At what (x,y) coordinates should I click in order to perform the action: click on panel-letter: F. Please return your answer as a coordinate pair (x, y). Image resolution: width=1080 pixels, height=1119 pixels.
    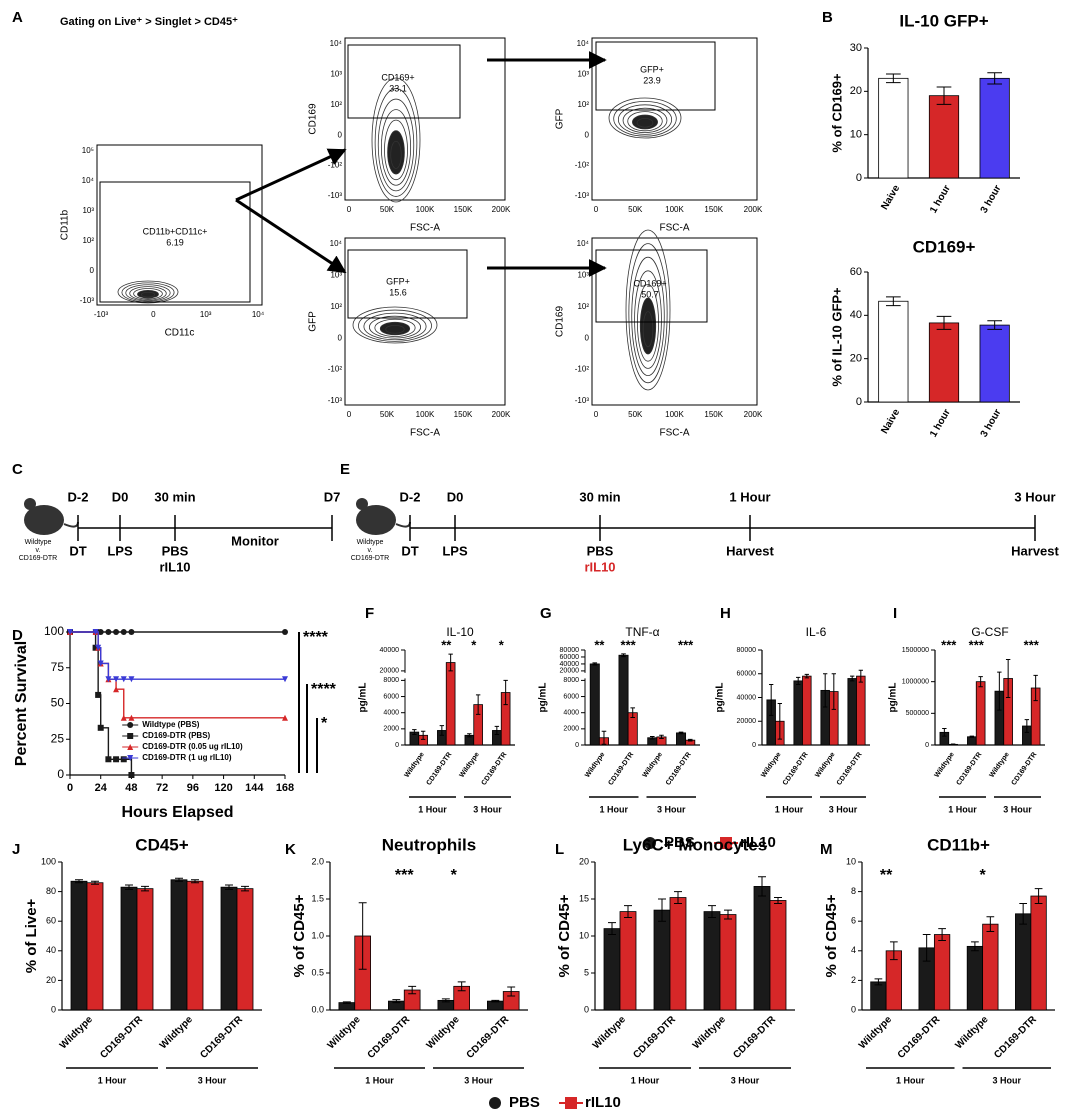
    Looking at the image, I should click on (369, 613).